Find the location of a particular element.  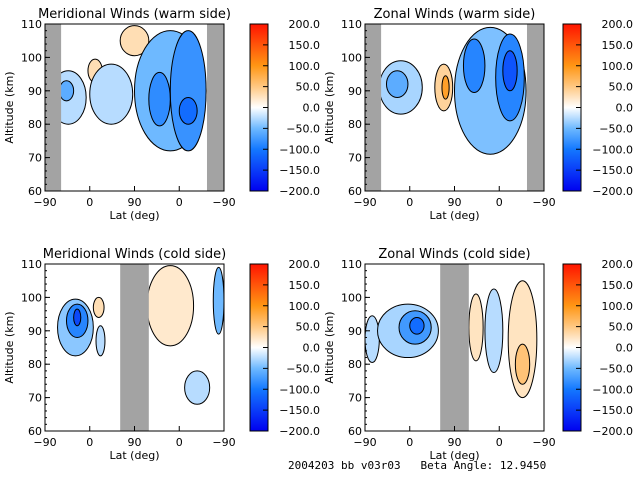

chart-title: Zonal Winds (cold side) is located at coordinates (454, 254).